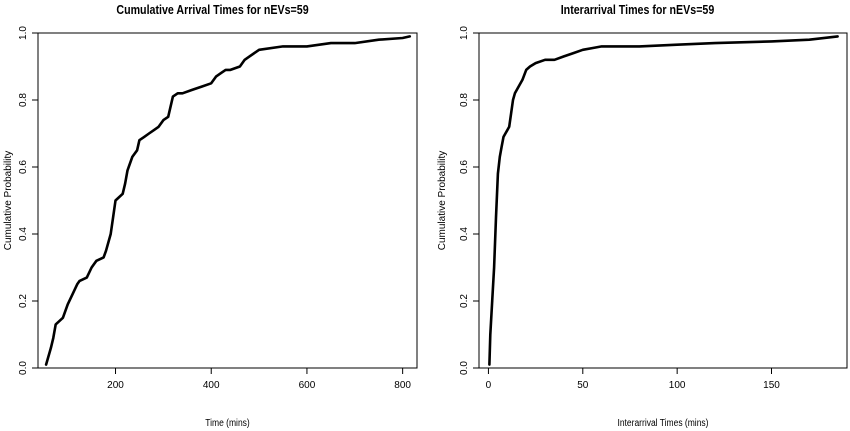 The width and height of the screenshot is (850, 431). What do you see at coordinates (211, 385) in the screenshot?
I see `x-tick-label: 400` at bounding box center [211, 385].